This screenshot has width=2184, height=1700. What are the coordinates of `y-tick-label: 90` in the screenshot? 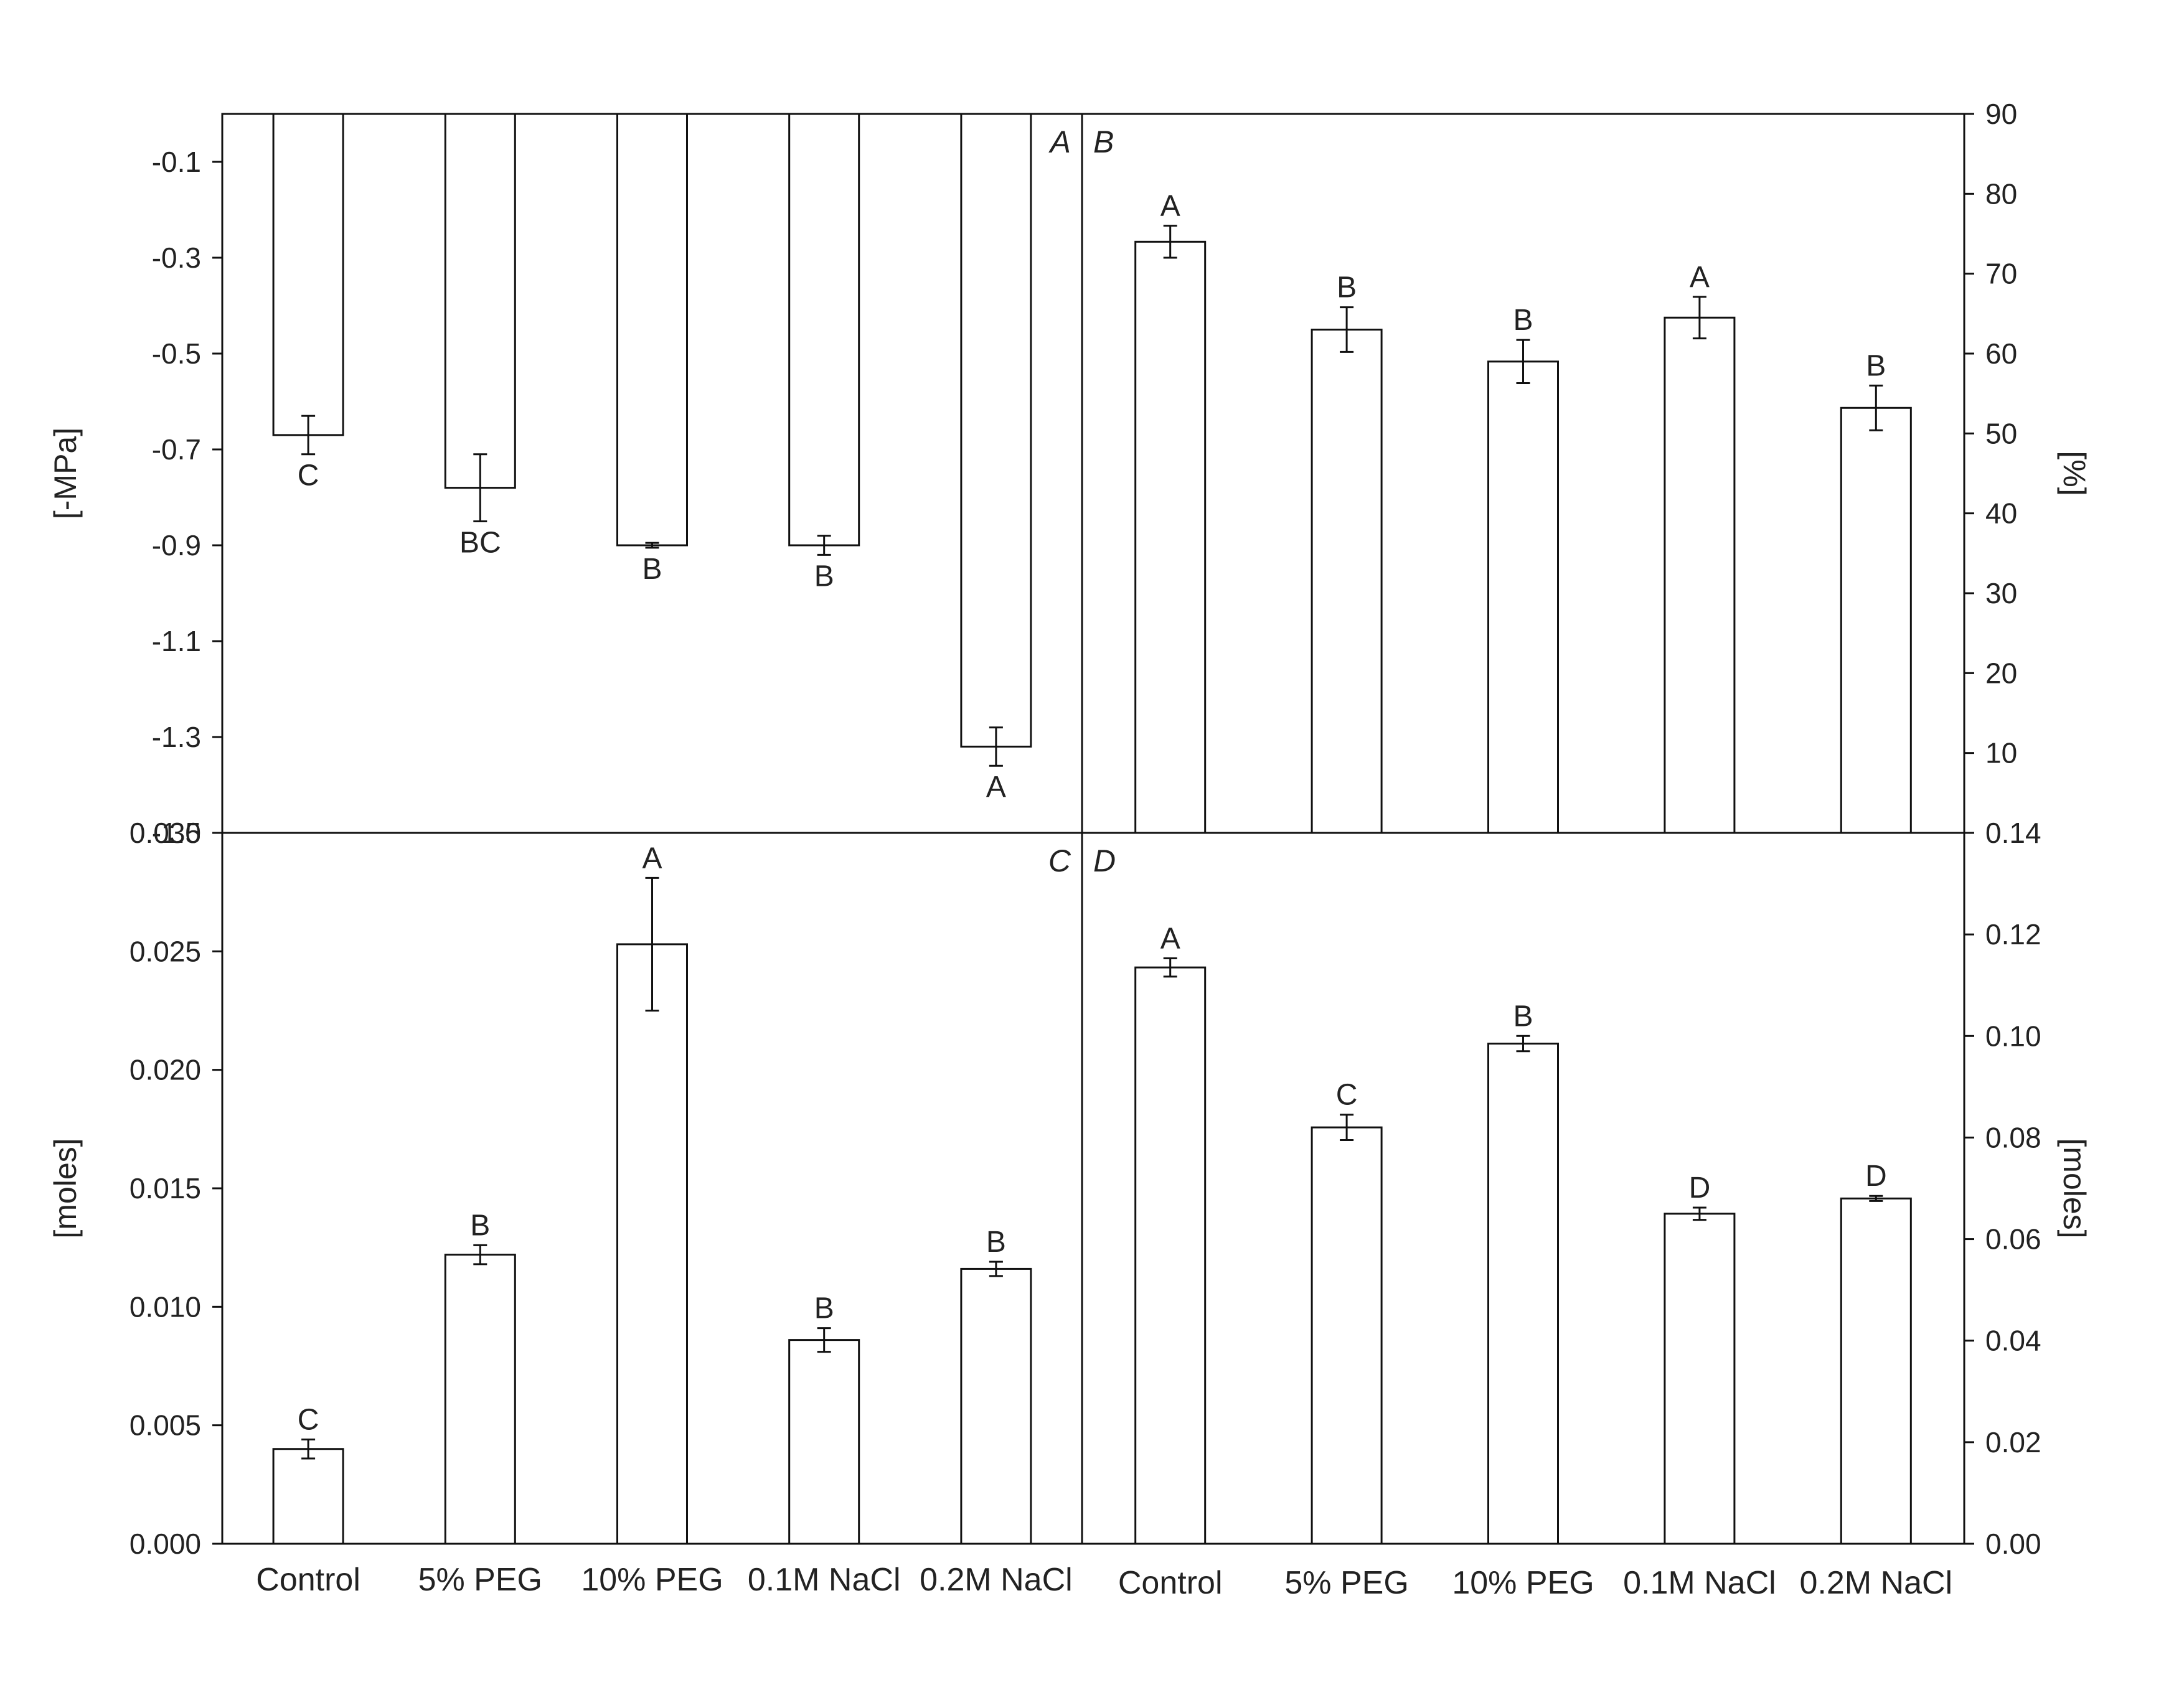 It's located at (2001, 114).